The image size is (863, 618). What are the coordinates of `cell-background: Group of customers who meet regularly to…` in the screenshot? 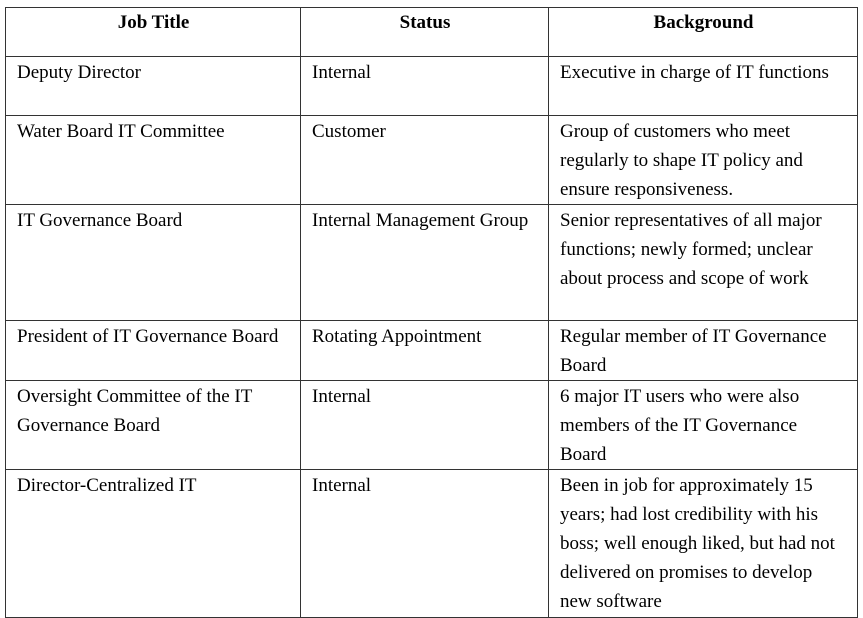 It's located at (703, 160).